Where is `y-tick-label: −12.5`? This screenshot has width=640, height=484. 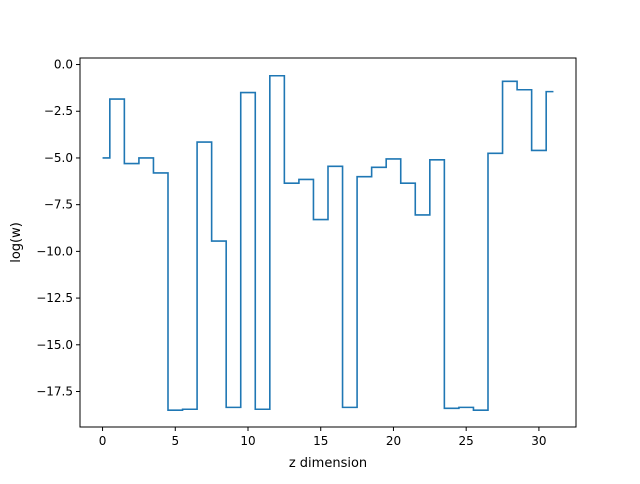
y-tick-label: −12.5 is located at coordinates (54, 298).